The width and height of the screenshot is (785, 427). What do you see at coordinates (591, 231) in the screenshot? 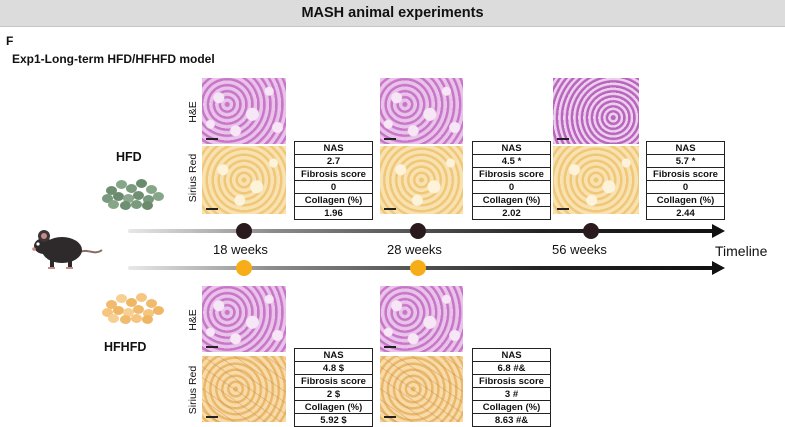
I see `hfd-timepoint-56w` at bounding box center [591, 231].